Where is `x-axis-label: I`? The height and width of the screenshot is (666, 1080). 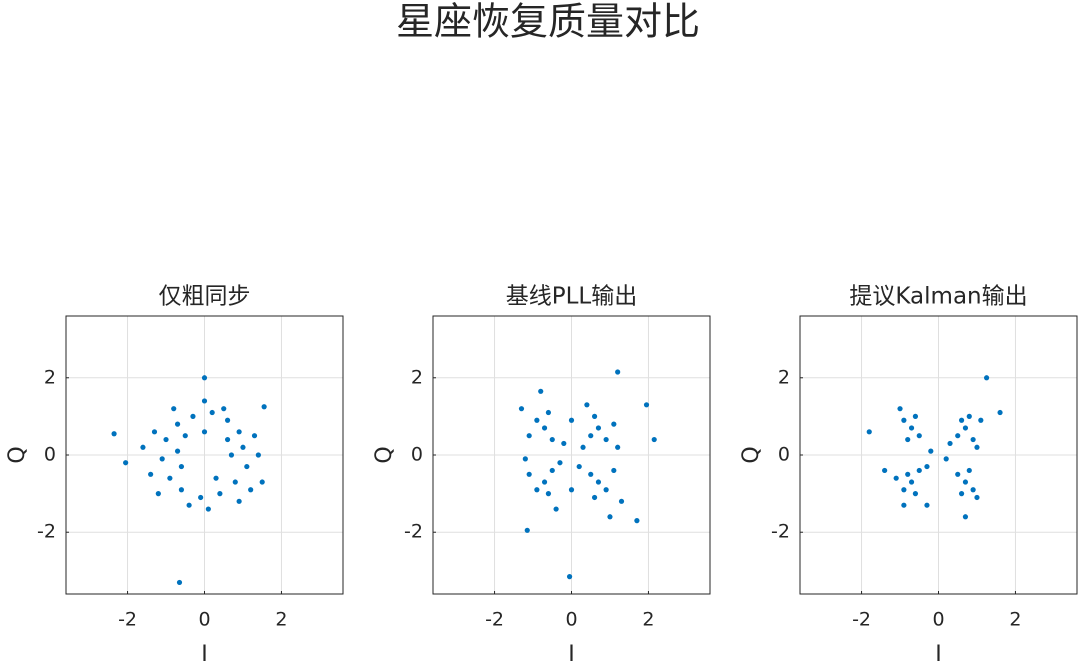 x-axis-label: I is located at coordinates (204, 654).